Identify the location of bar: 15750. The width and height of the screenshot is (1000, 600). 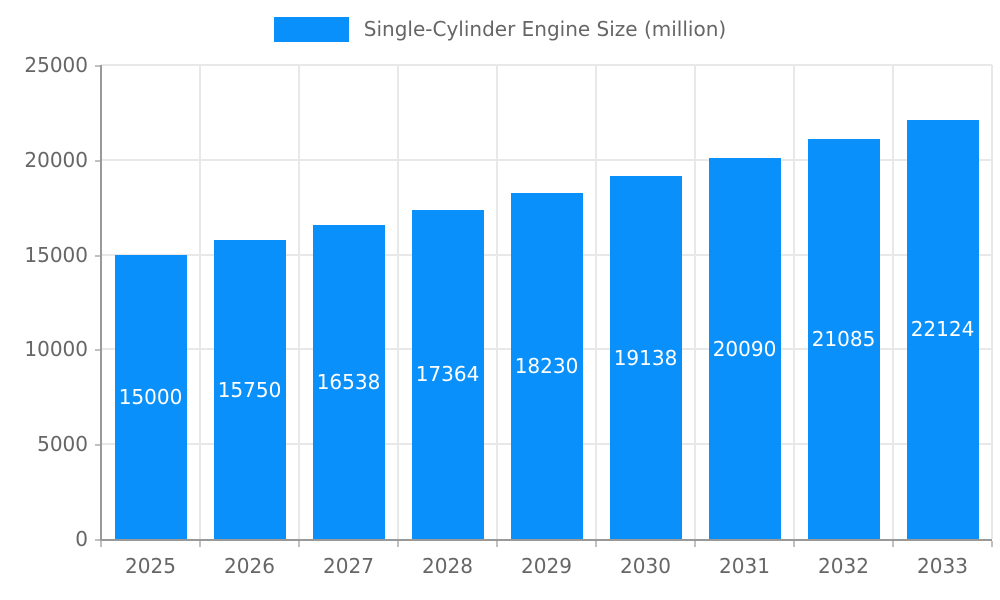
(249, 389).